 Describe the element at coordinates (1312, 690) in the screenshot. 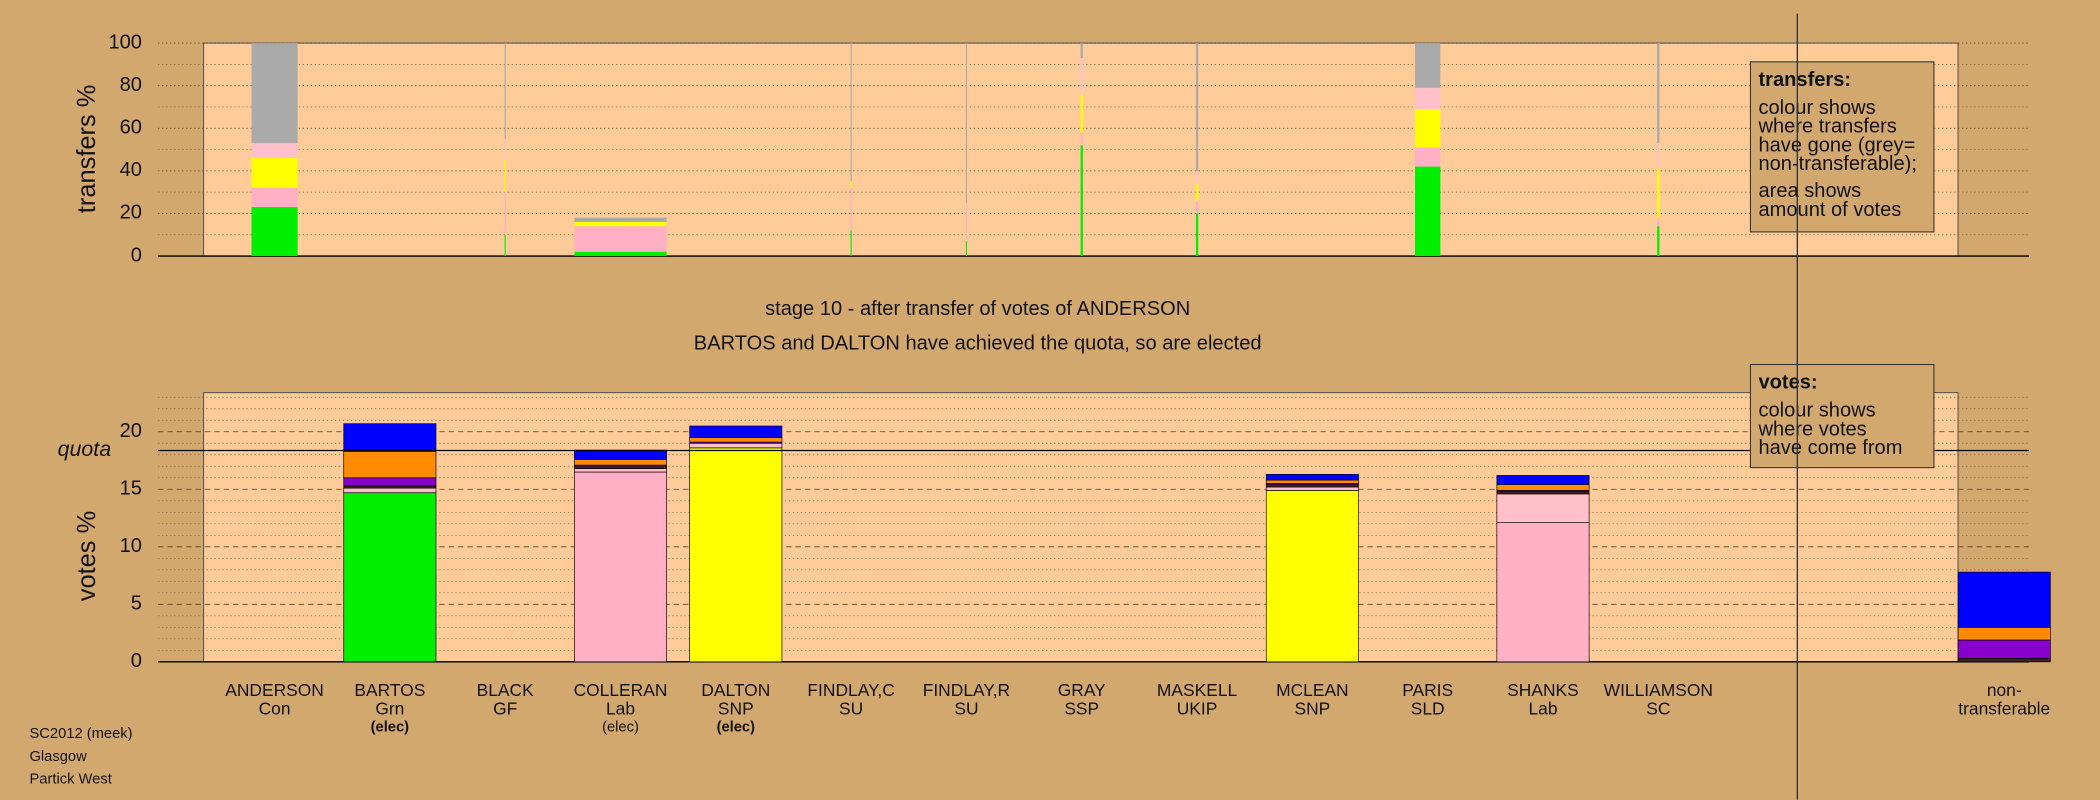

I see `x-tick-label: MCLEAN` at that location.